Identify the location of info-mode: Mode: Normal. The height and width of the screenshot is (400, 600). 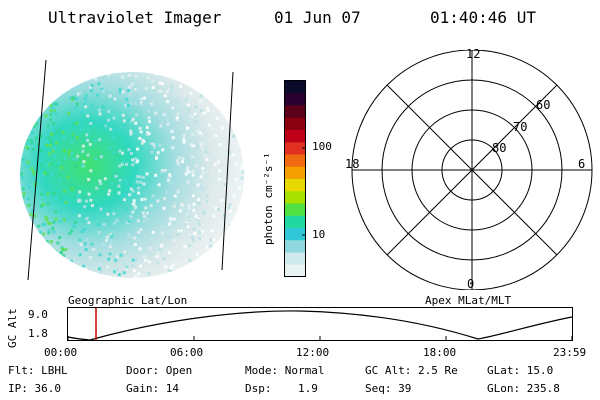
(285, 370).